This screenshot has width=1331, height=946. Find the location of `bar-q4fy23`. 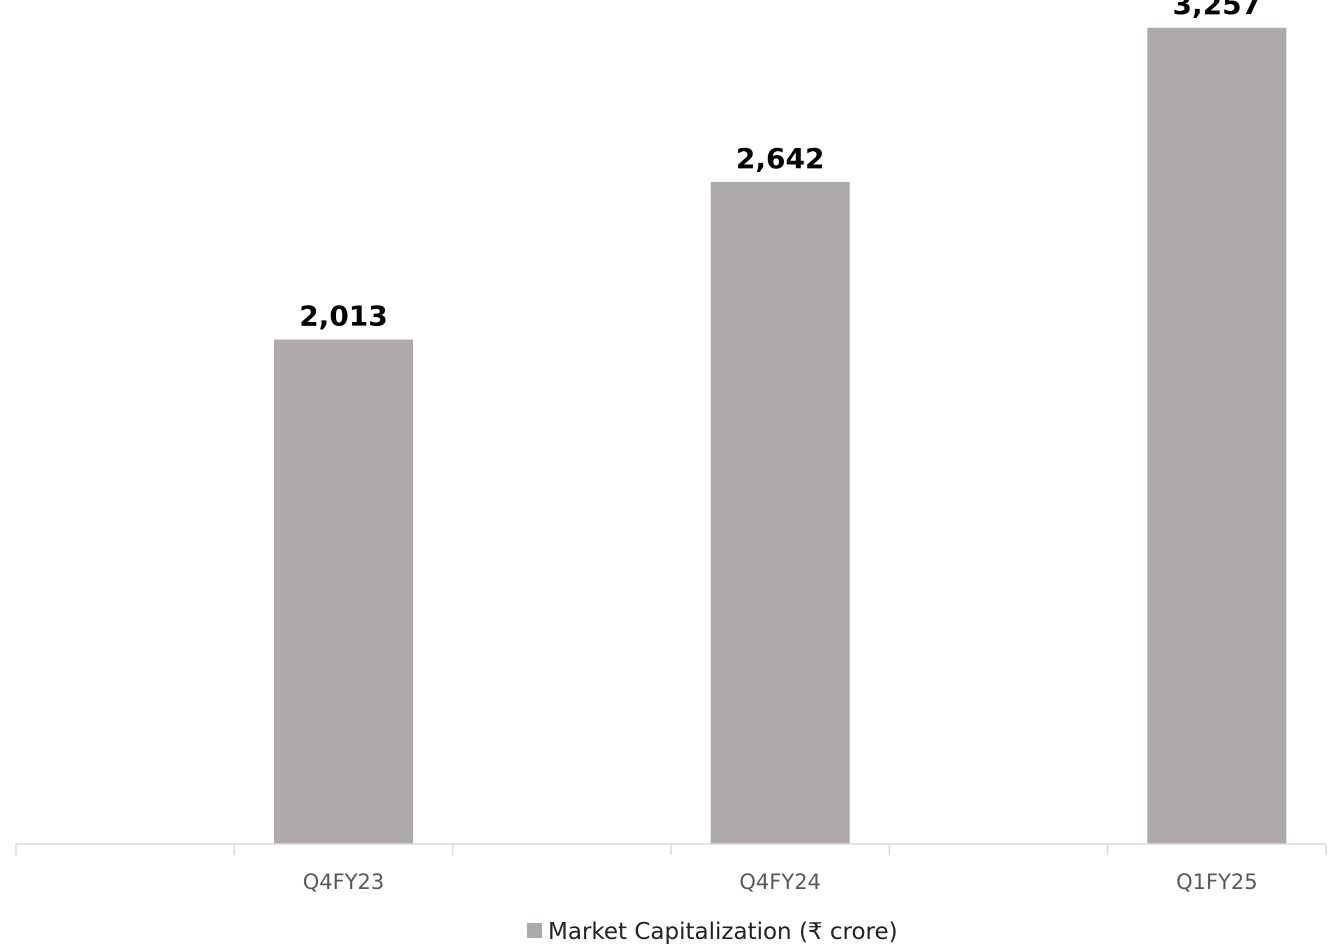

bar-q4fy23 is located at coordinates (343, 591).